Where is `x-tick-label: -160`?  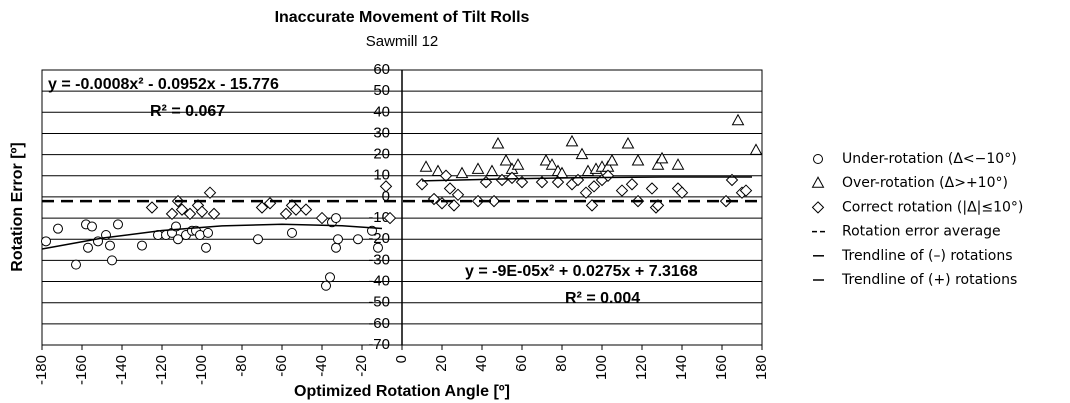 x-tick-label: -160 is located at coordinates (81, 370).